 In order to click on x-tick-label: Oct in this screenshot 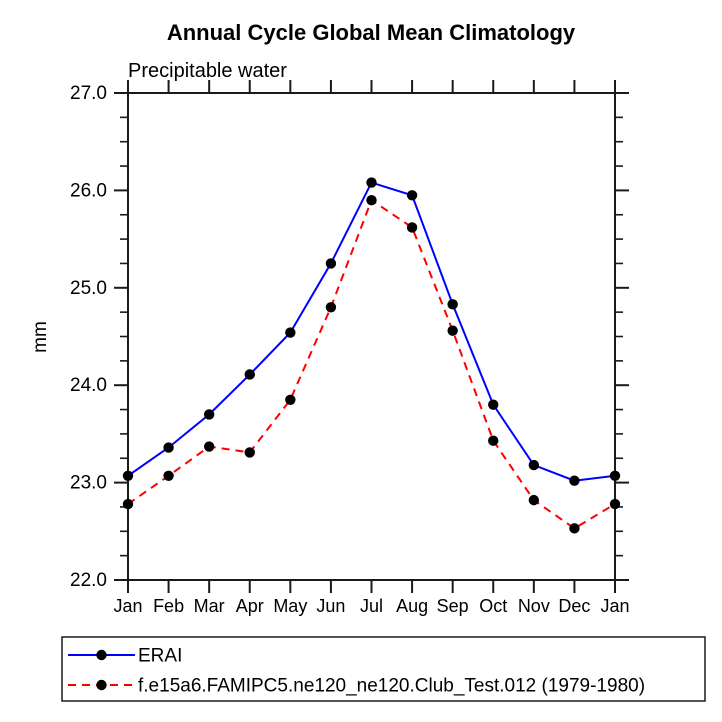, I will do `click(493, 606)`.